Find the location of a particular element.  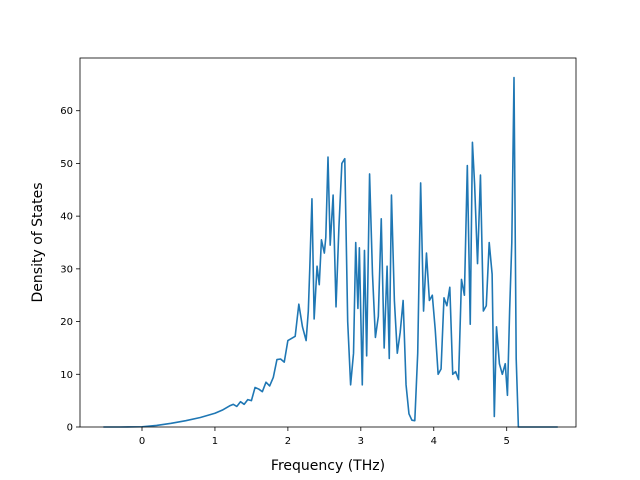

y-tick: 60 is located at coordinates (70, 111).